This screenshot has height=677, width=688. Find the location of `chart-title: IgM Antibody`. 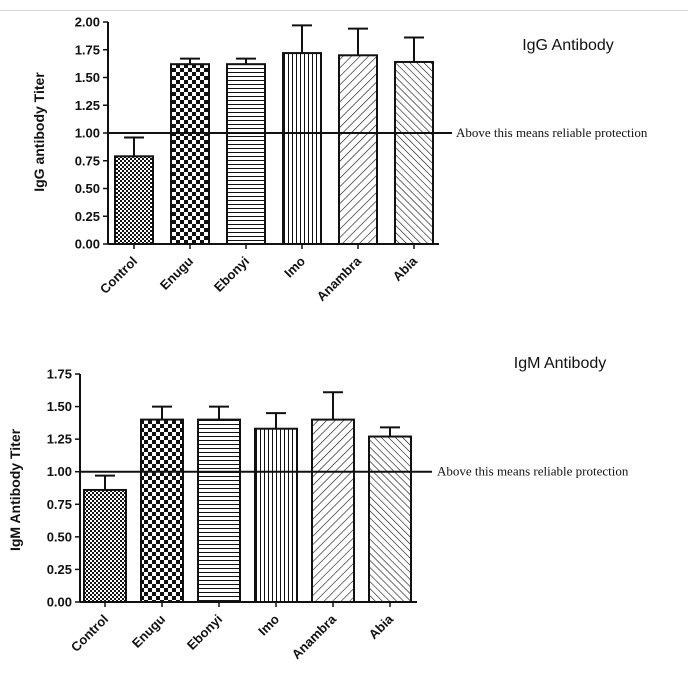

chart-title: IgM Antibody is located at coordinates (560, 363).